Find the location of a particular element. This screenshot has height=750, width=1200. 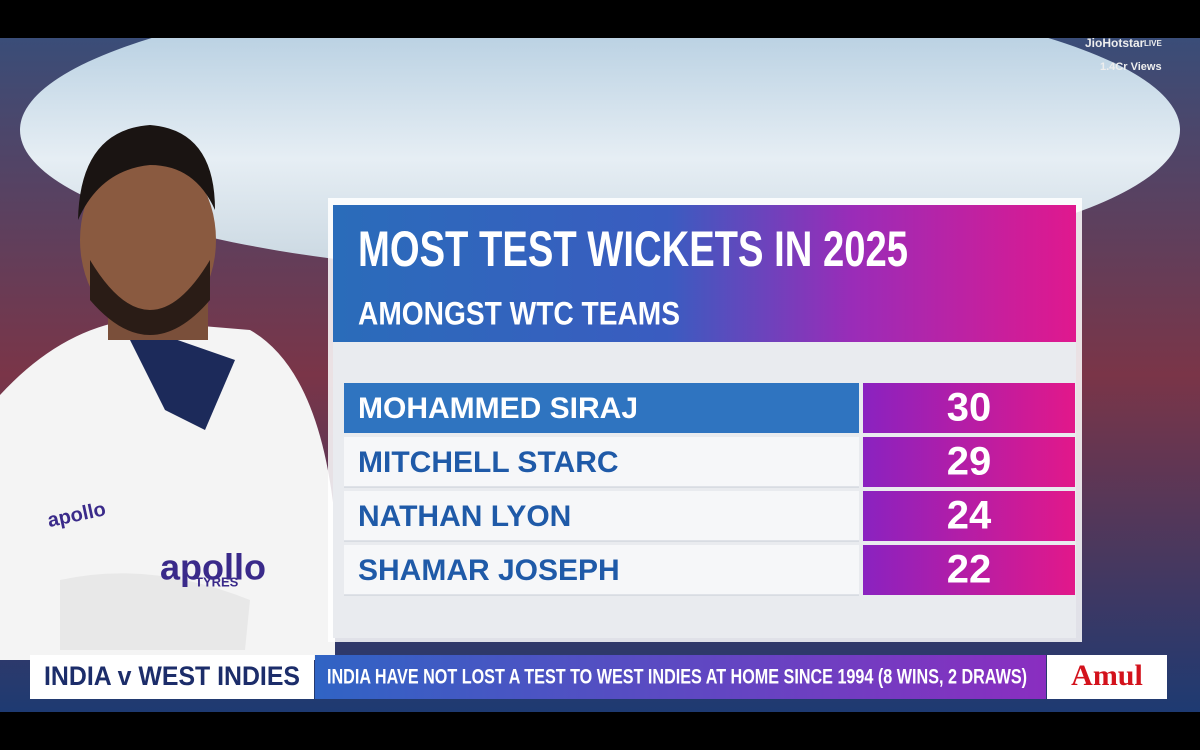

sponsor: Amul is located at coordinates (1107, 675).